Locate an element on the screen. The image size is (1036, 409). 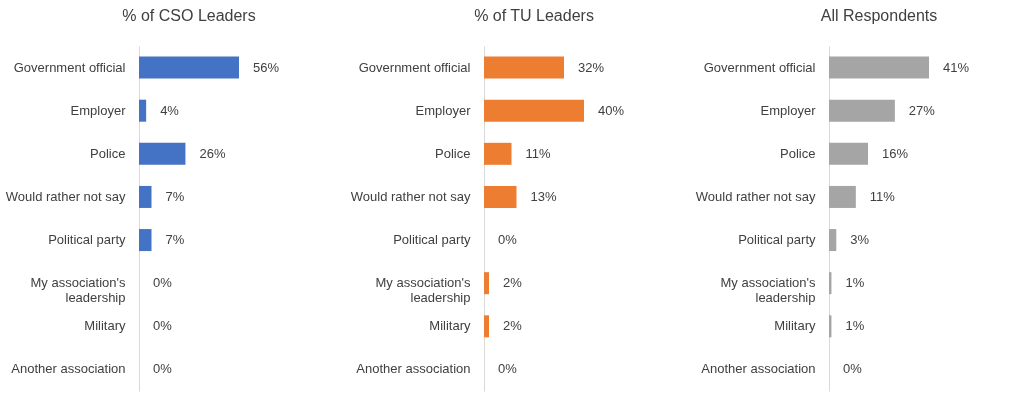
data-label: 3% is located at coordinates (860, 240).